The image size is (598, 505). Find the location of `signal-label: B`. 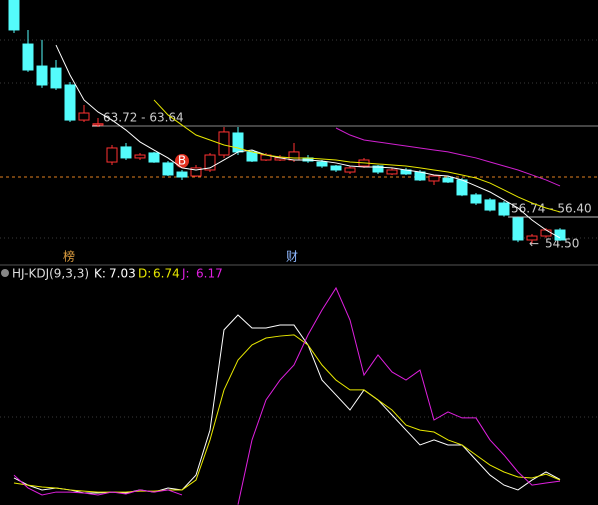

signal-label: B is located at coordinates (182, 161).